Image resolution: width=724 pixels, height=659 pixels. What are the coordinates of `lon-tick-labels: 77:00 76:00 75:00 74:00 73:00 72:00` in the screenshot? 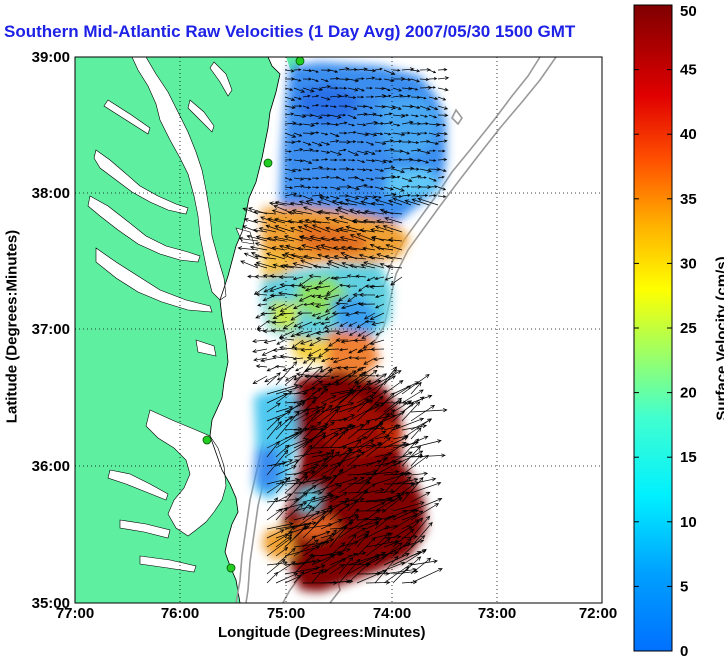 It's located at (336, 613).